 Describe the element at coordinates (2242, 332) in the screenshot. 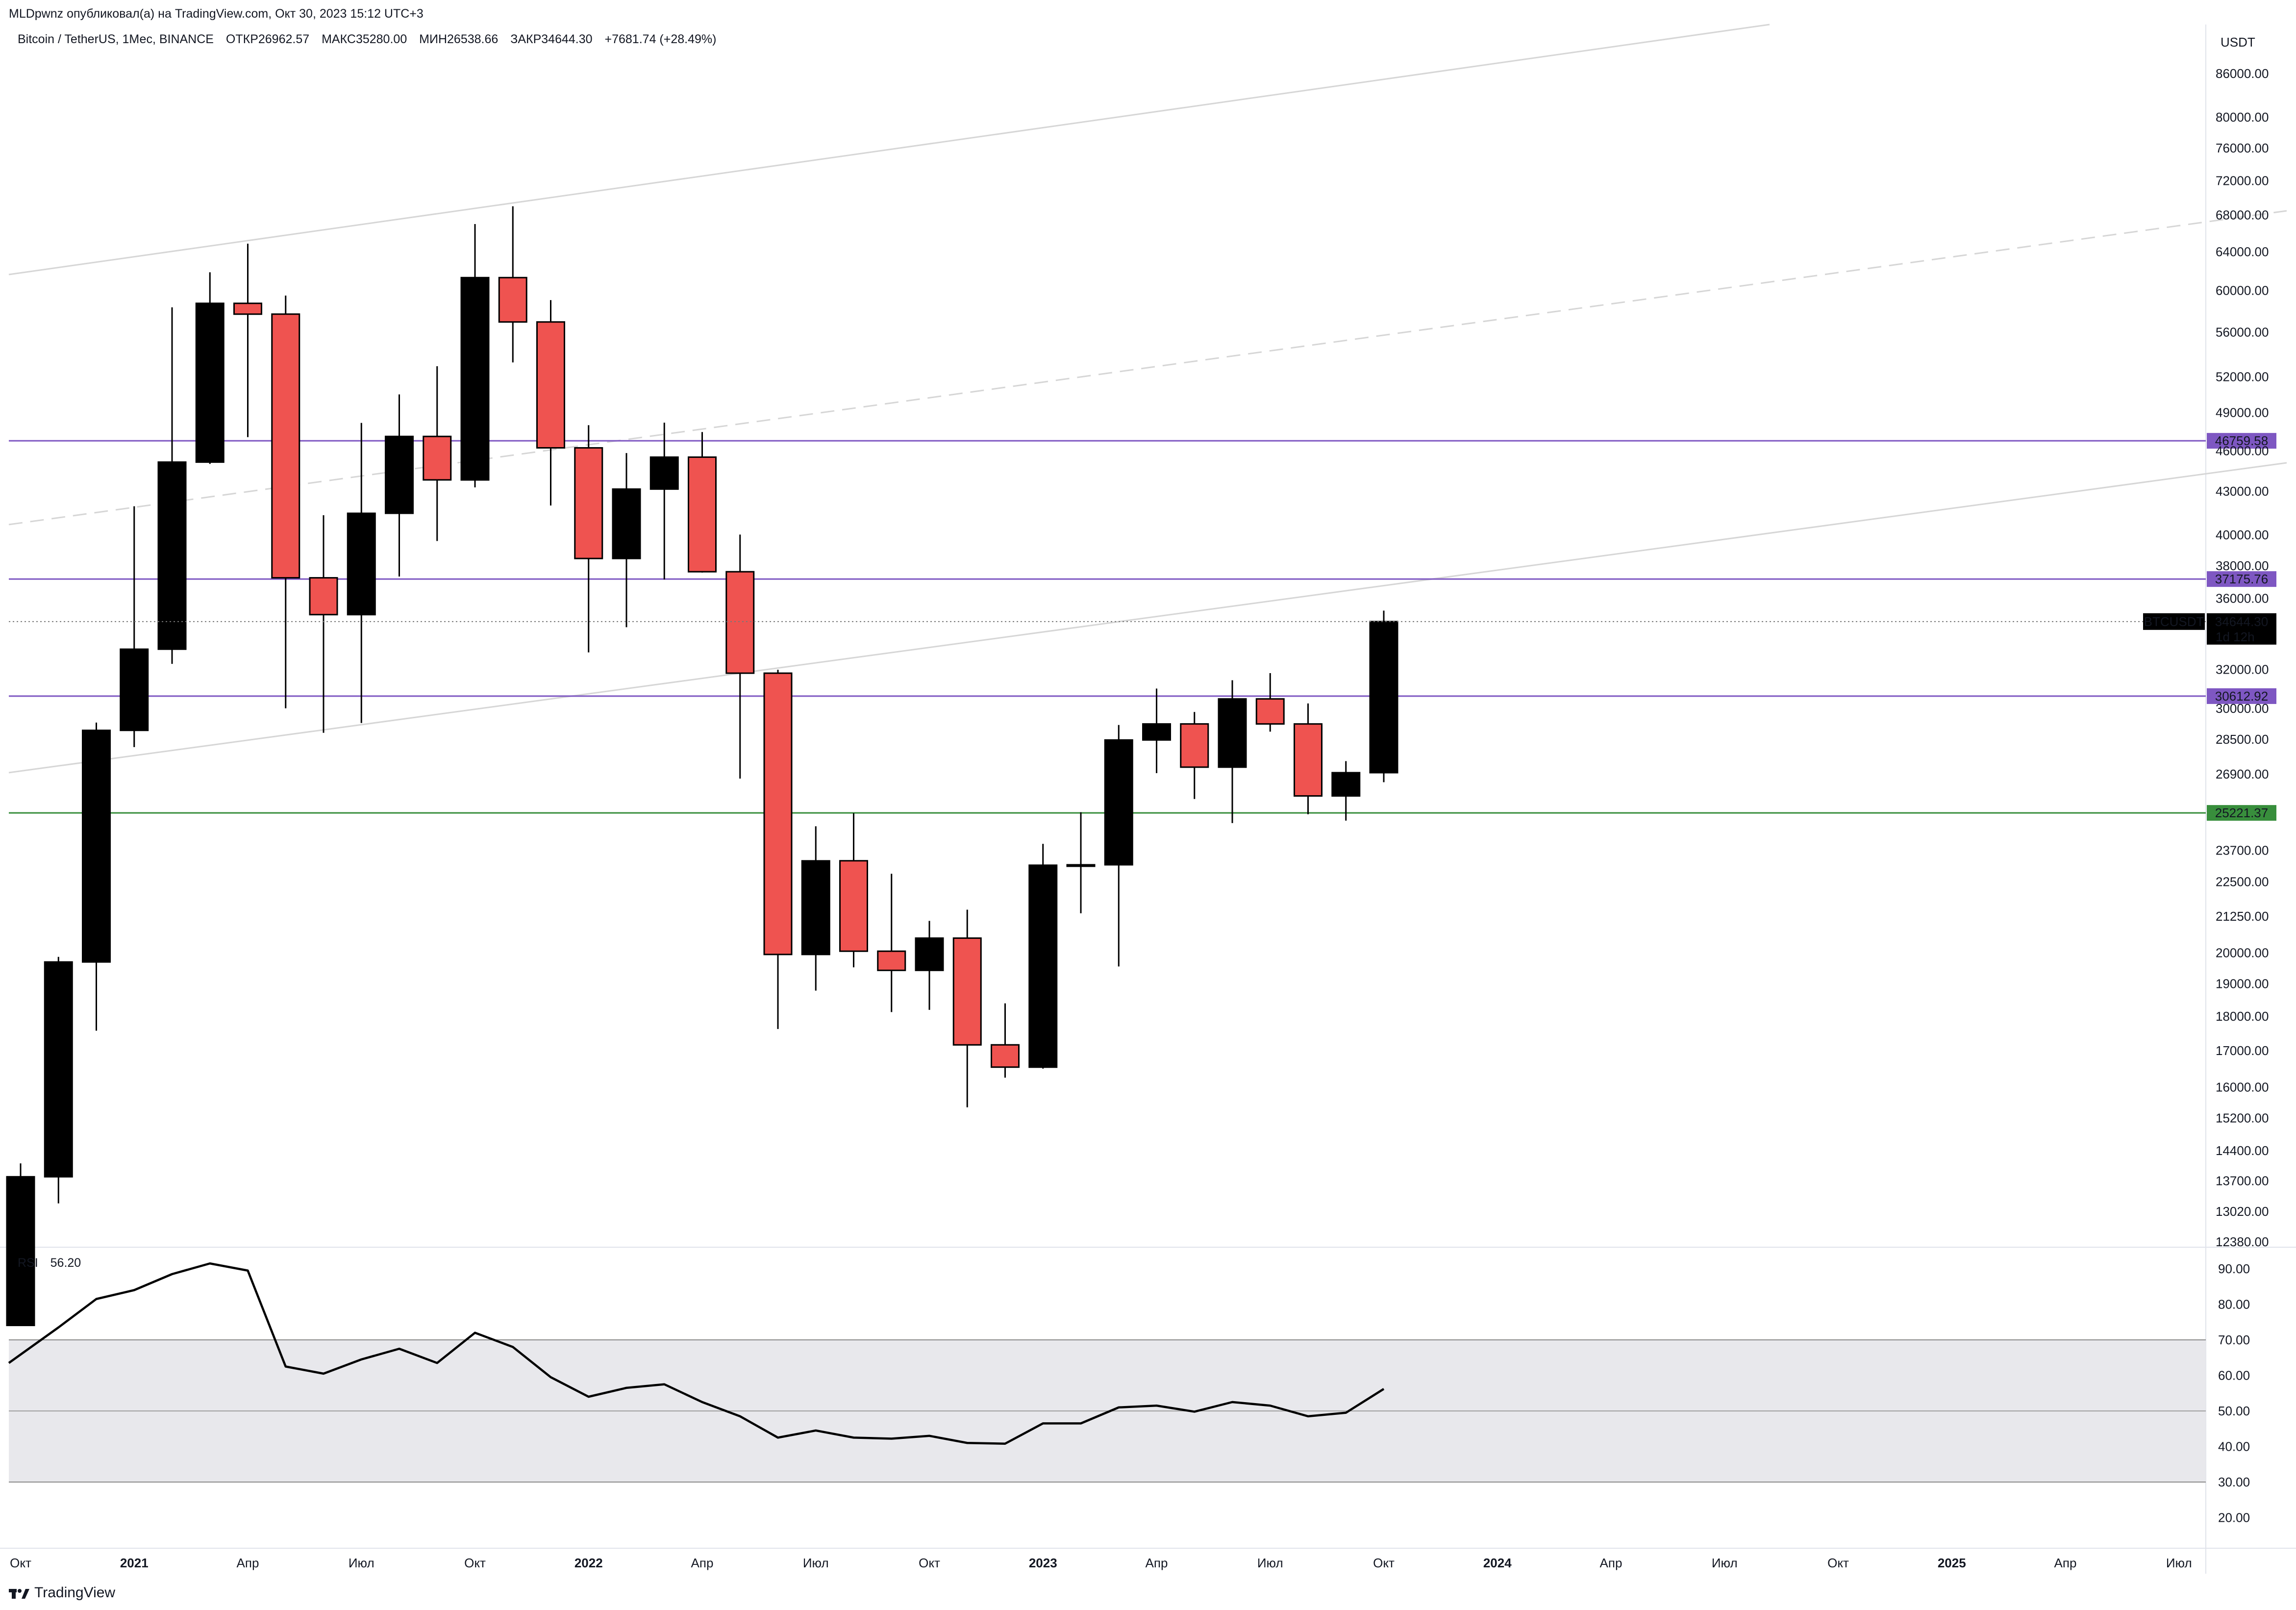

I see `price-tick-label: 56000.00` at that location.